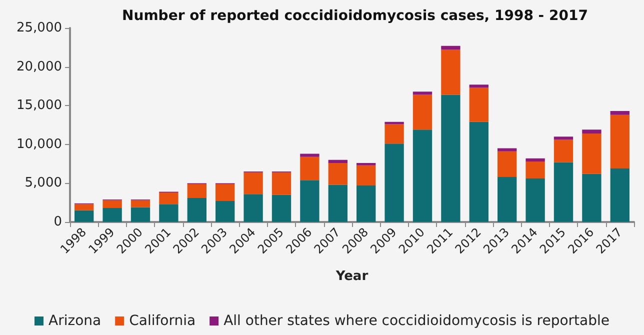 The image size is (644, 335). What do you see at coordinates (39, 144) in the screenshot?
I see `y-tick-label: 10,000` at bounding box center [39, 144].